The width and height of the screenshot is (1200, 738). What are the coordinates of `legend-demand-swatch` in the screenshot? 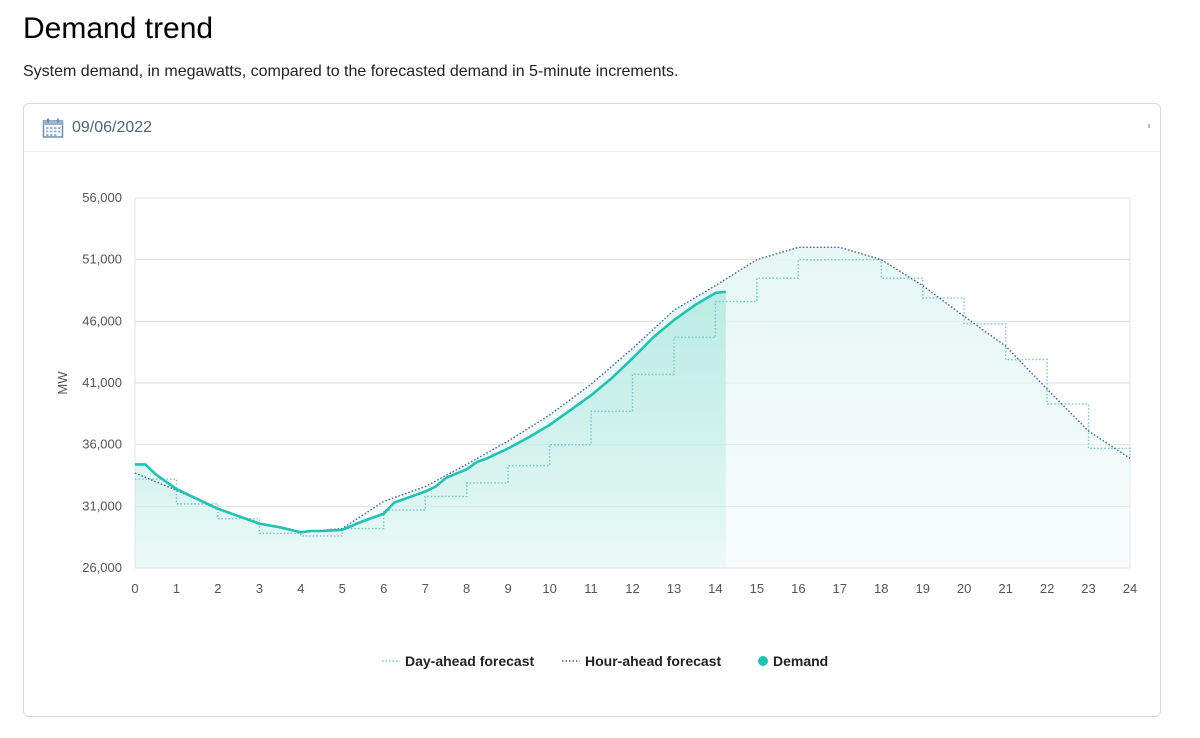 It's located at (763, 661).